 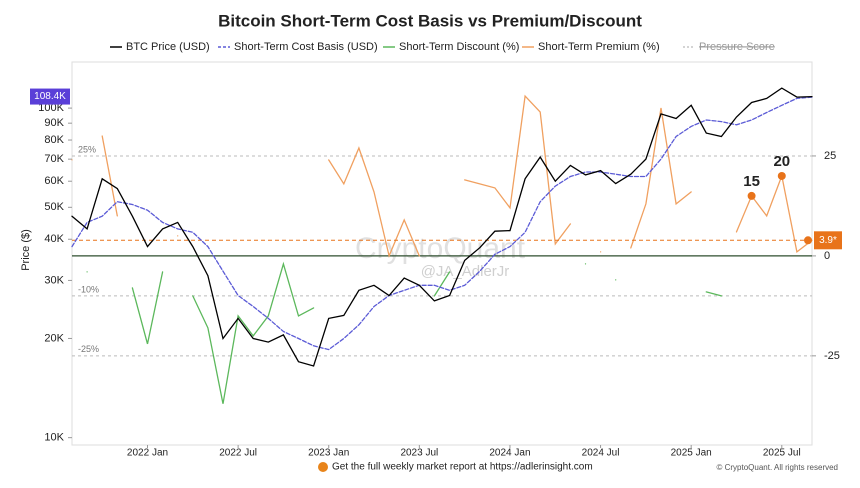 I want to click on x-tick-label: 2023 Jan, so click(x=328, y=453).